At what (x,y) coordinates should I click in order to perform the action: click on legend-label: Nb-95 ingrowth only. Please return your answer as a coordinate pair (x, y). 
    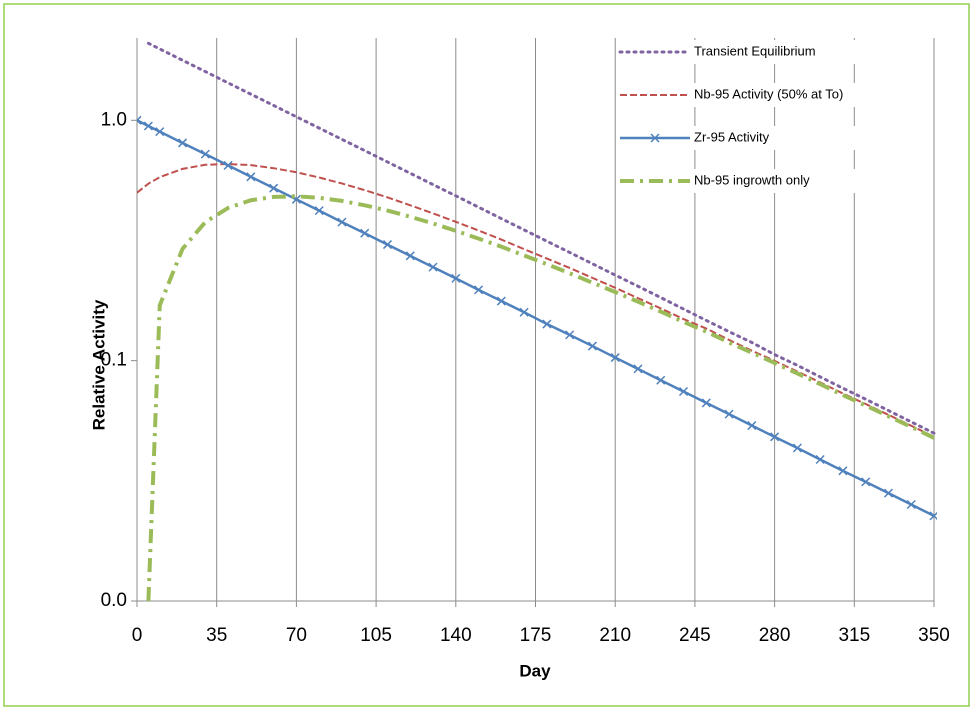
    Looking at the image, I should click on (752, 179).